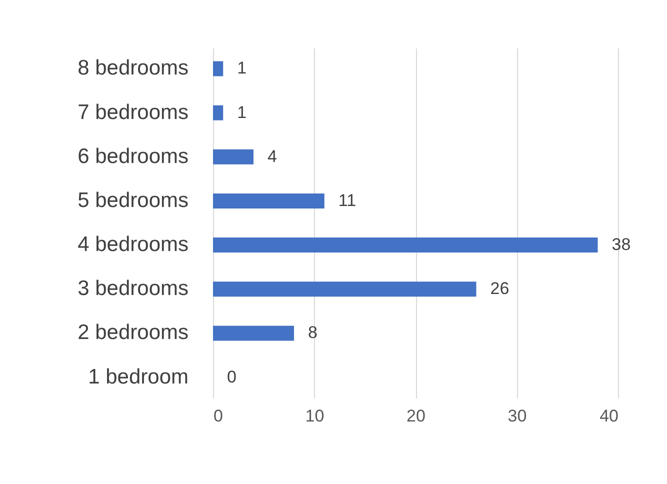 This screenshot has width=667, height=484. Describe the element at coordinates (133, 244) in the screenshot. I see `y-tick-label: 4 bedrooms` at that location.